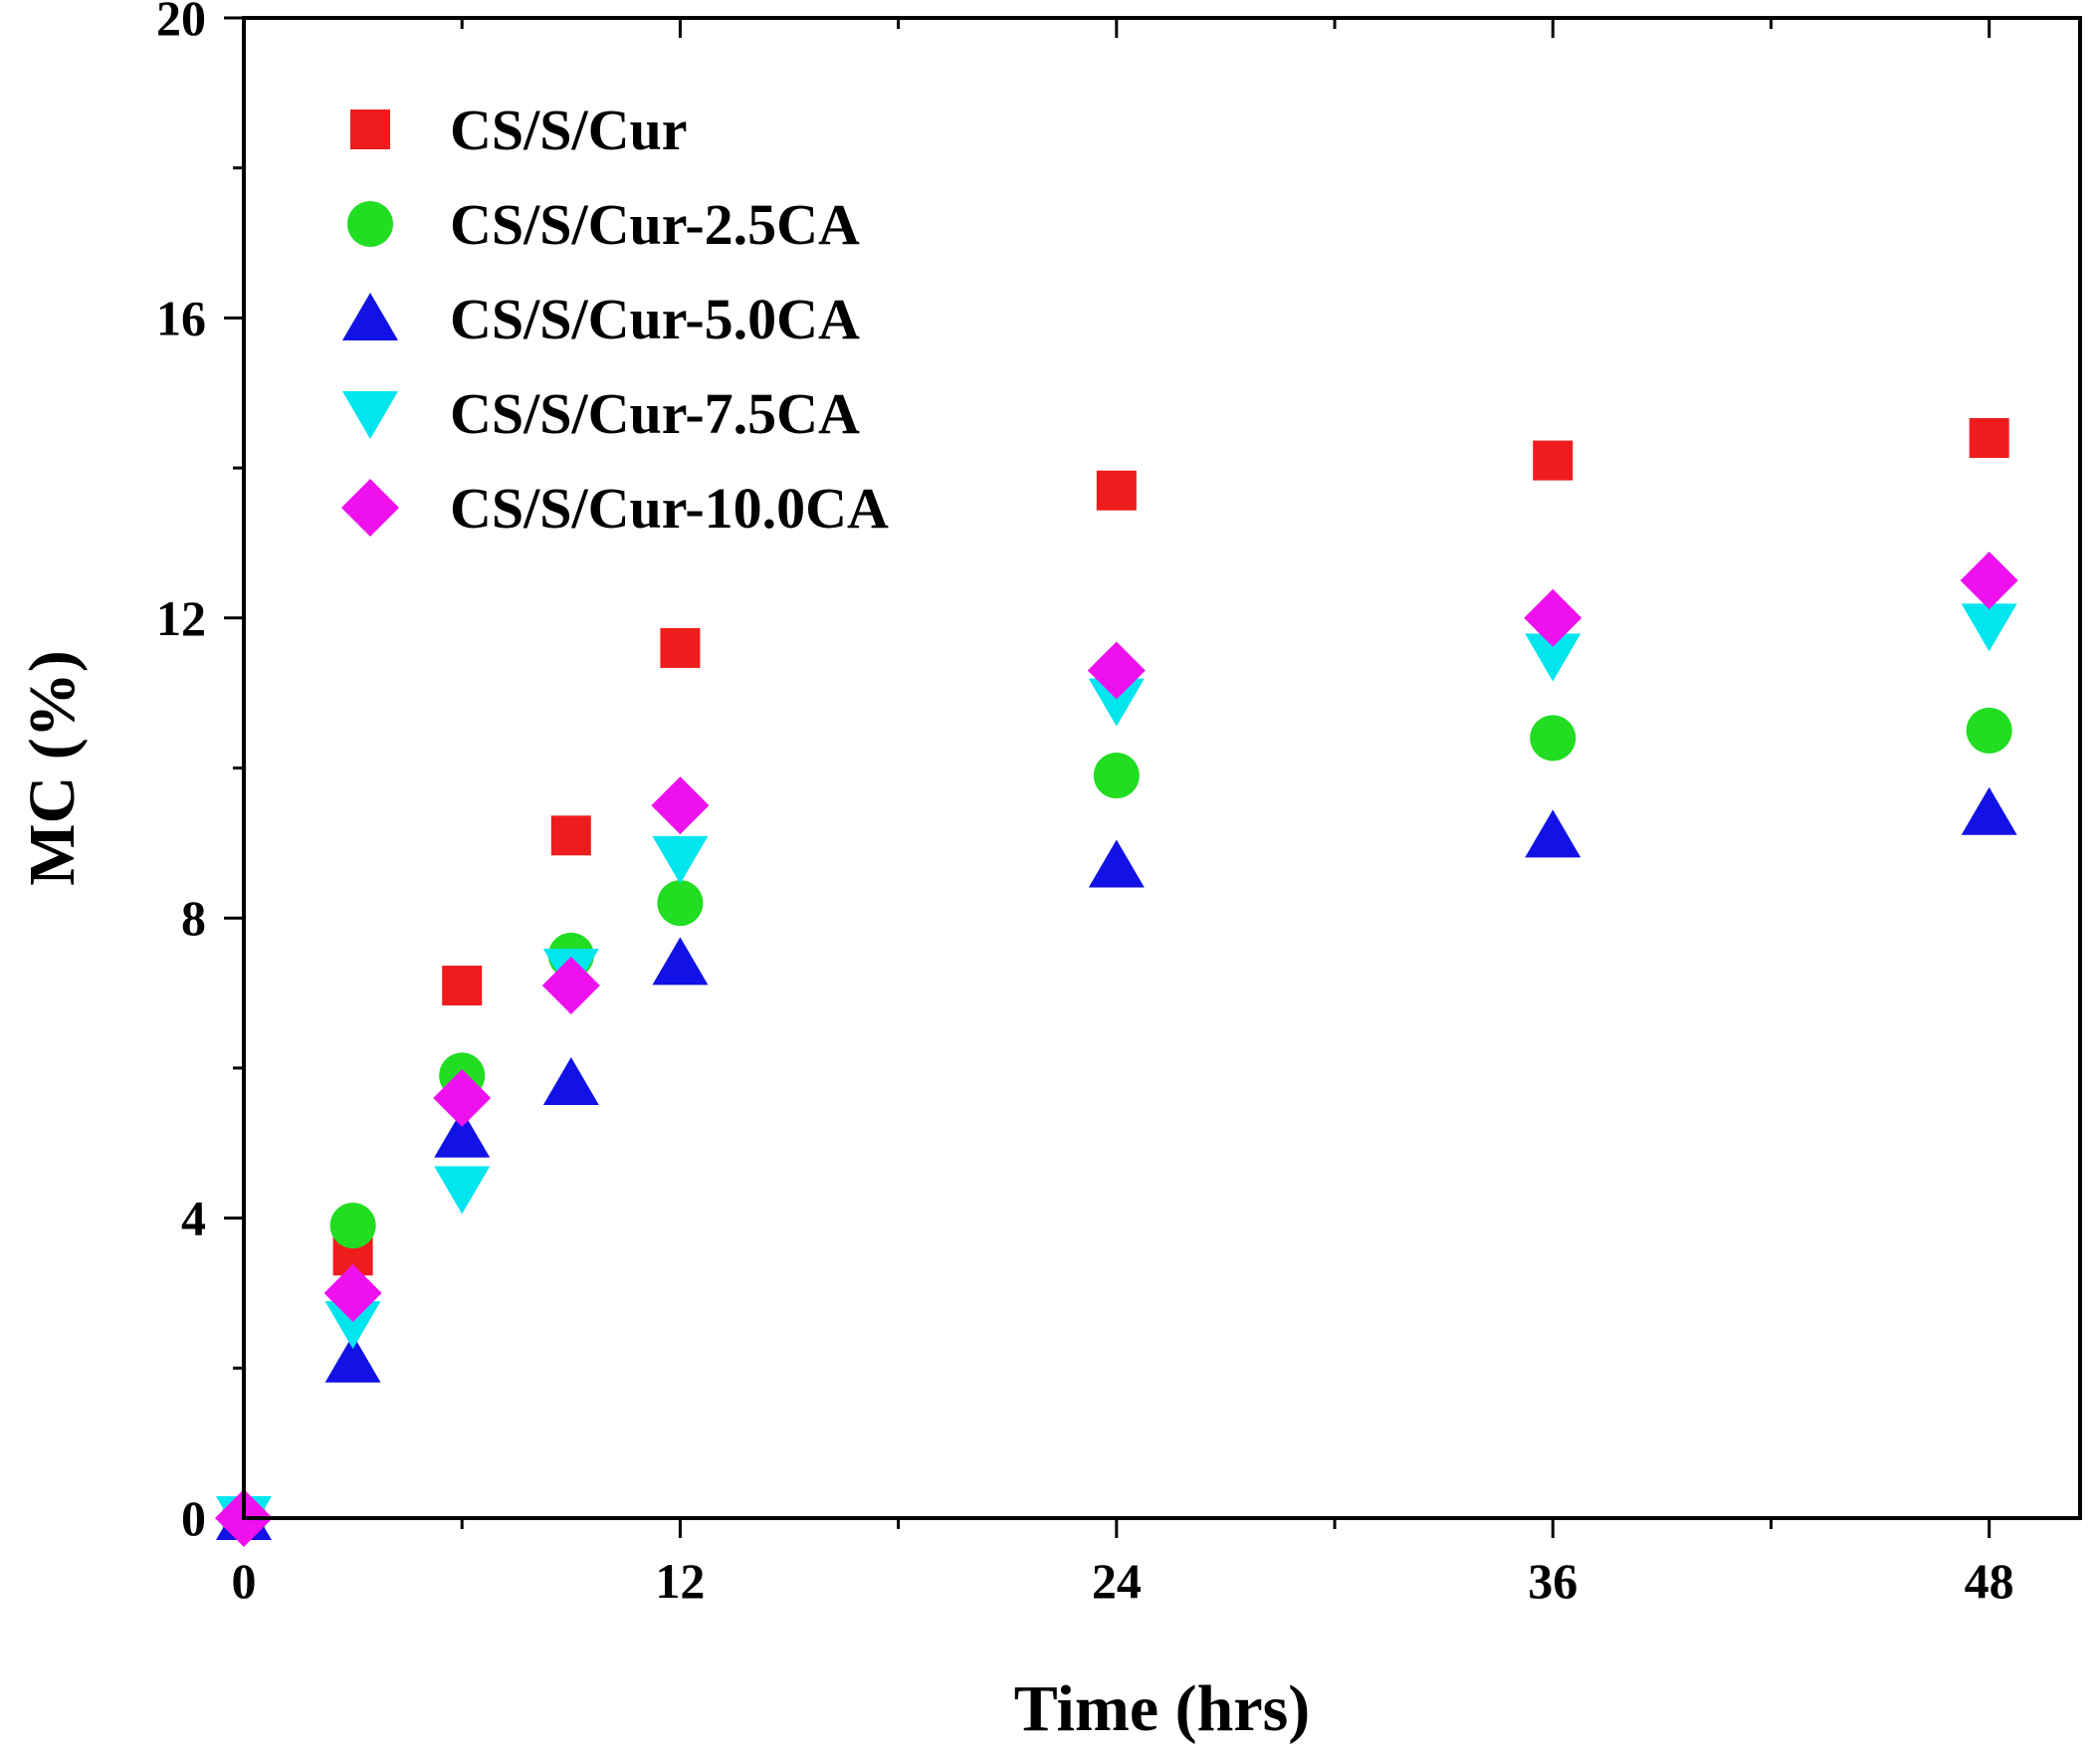  I want to click on y-tick-label: 0, so click(193, 1518).